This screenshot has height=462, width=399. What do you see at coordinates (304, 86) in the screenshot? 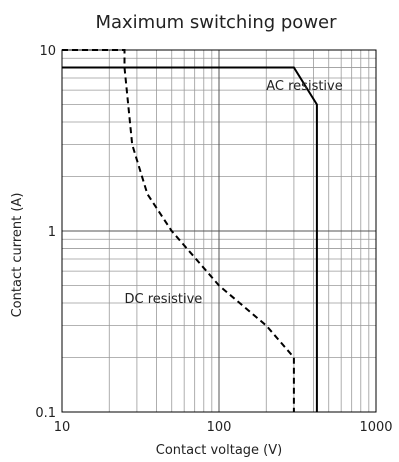
I see `series-label: AC resistive` at bounding box center [304, 86].